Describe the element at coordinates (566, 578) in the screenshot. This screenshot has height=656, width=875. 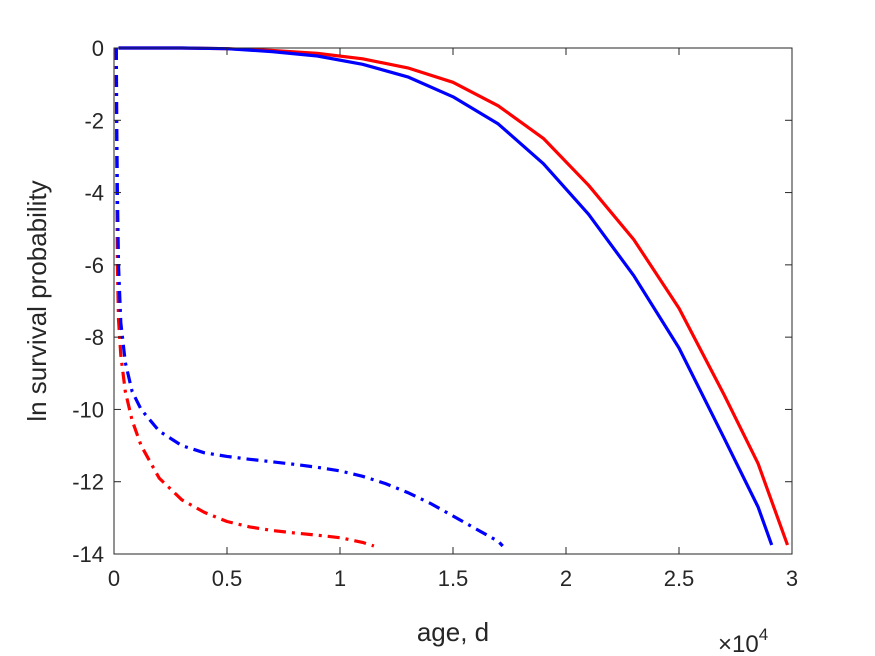
I see `x-tick-label: 2` at that location.